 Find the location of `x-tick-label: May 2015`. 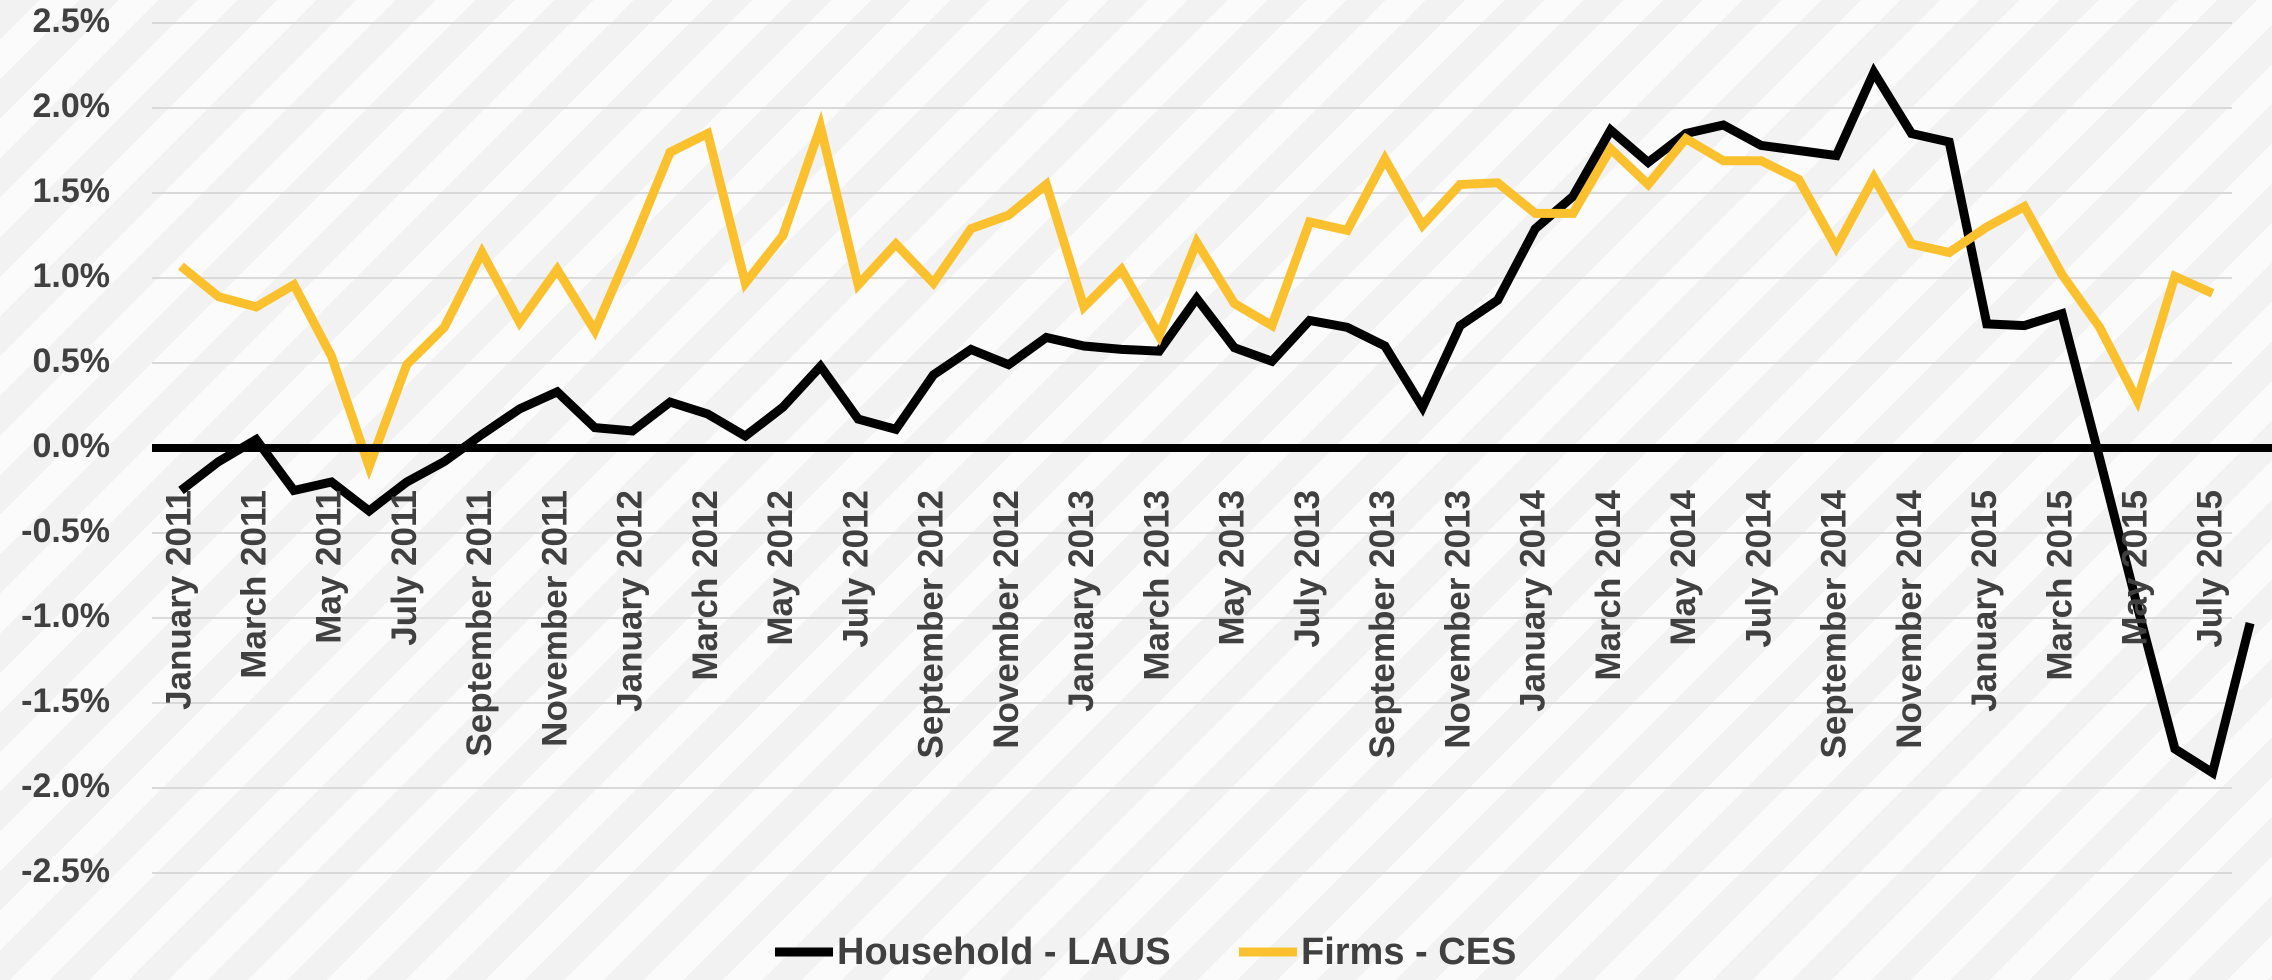

x-tick-label: May 2015 is located at coordinates (2135, 568).